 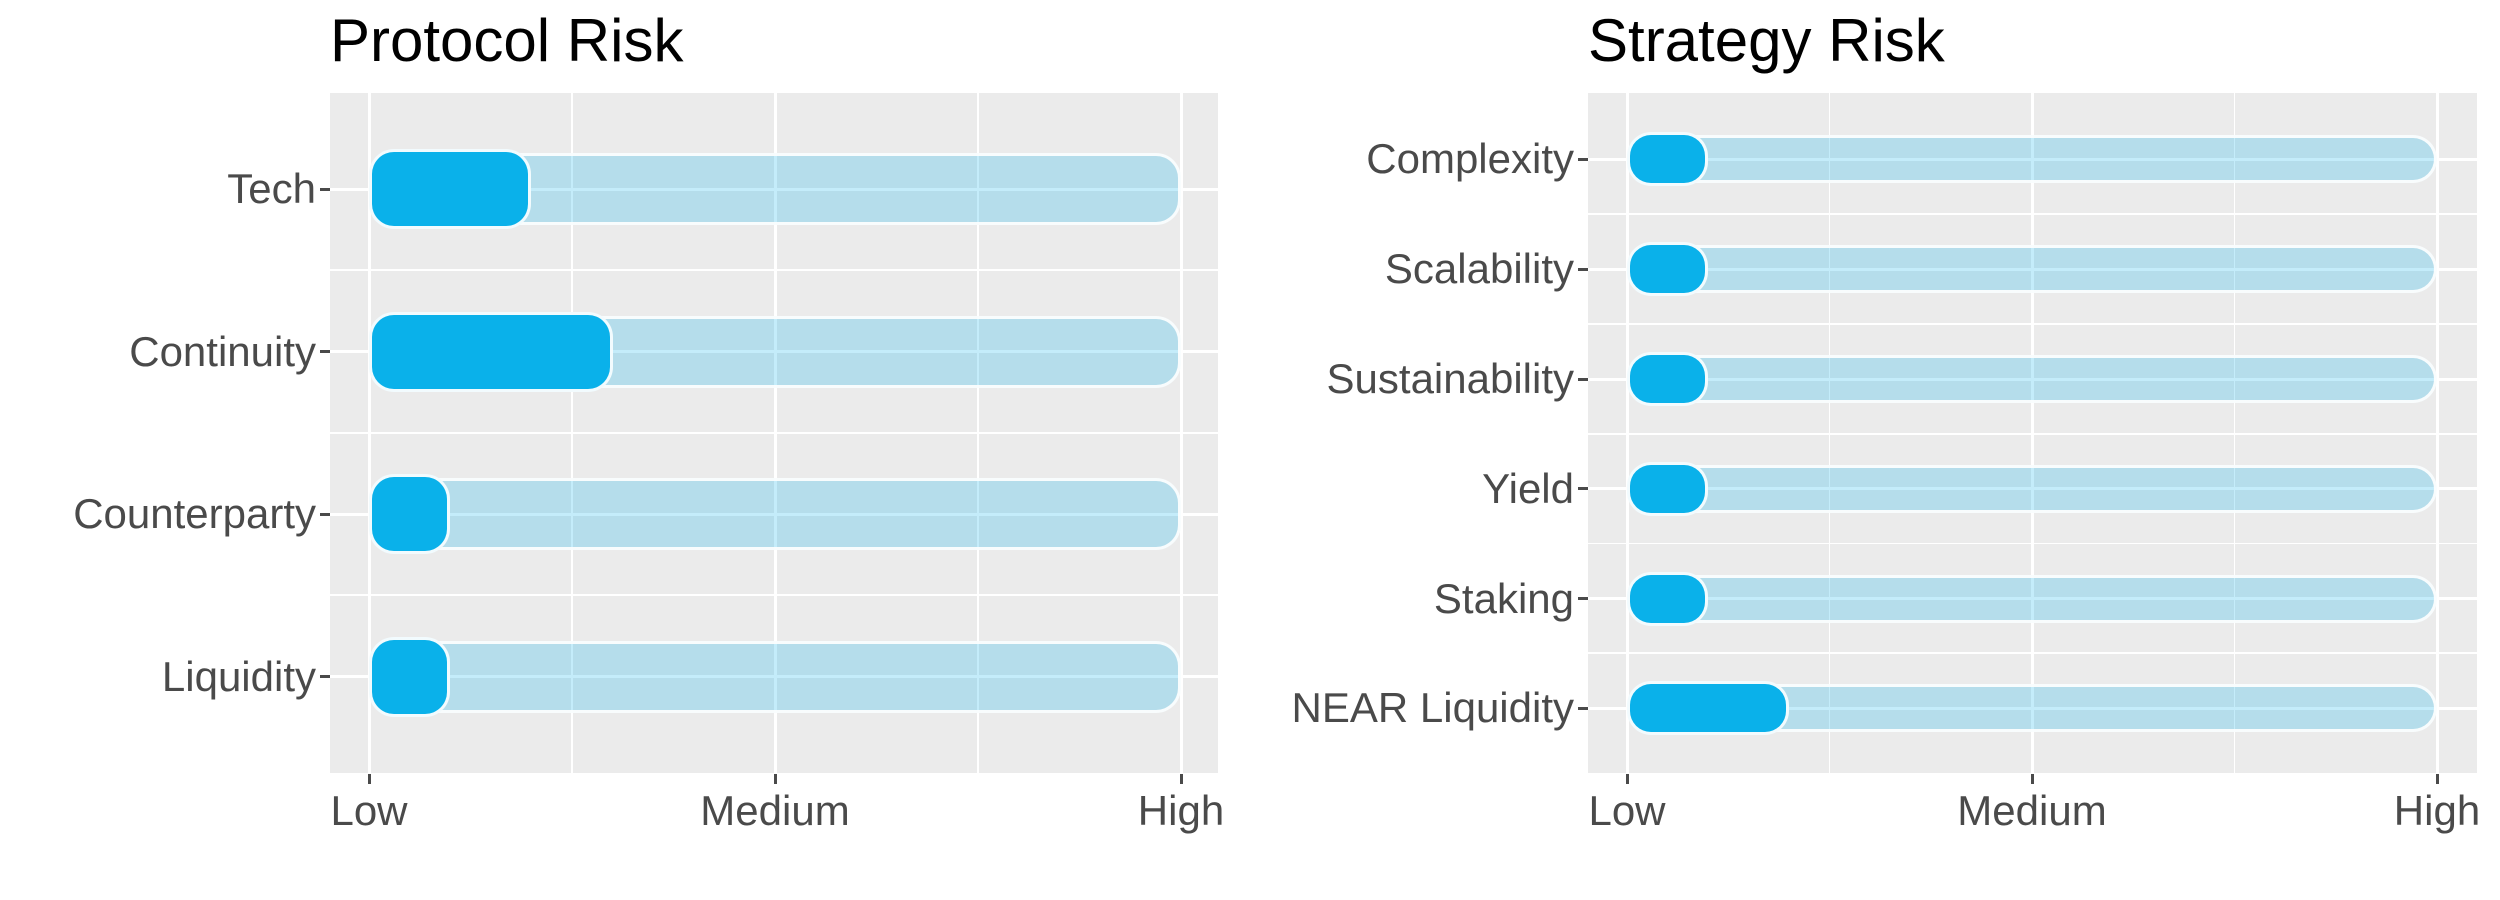 I want to click on category-label: Complexity, so click(x=1470, y=158).